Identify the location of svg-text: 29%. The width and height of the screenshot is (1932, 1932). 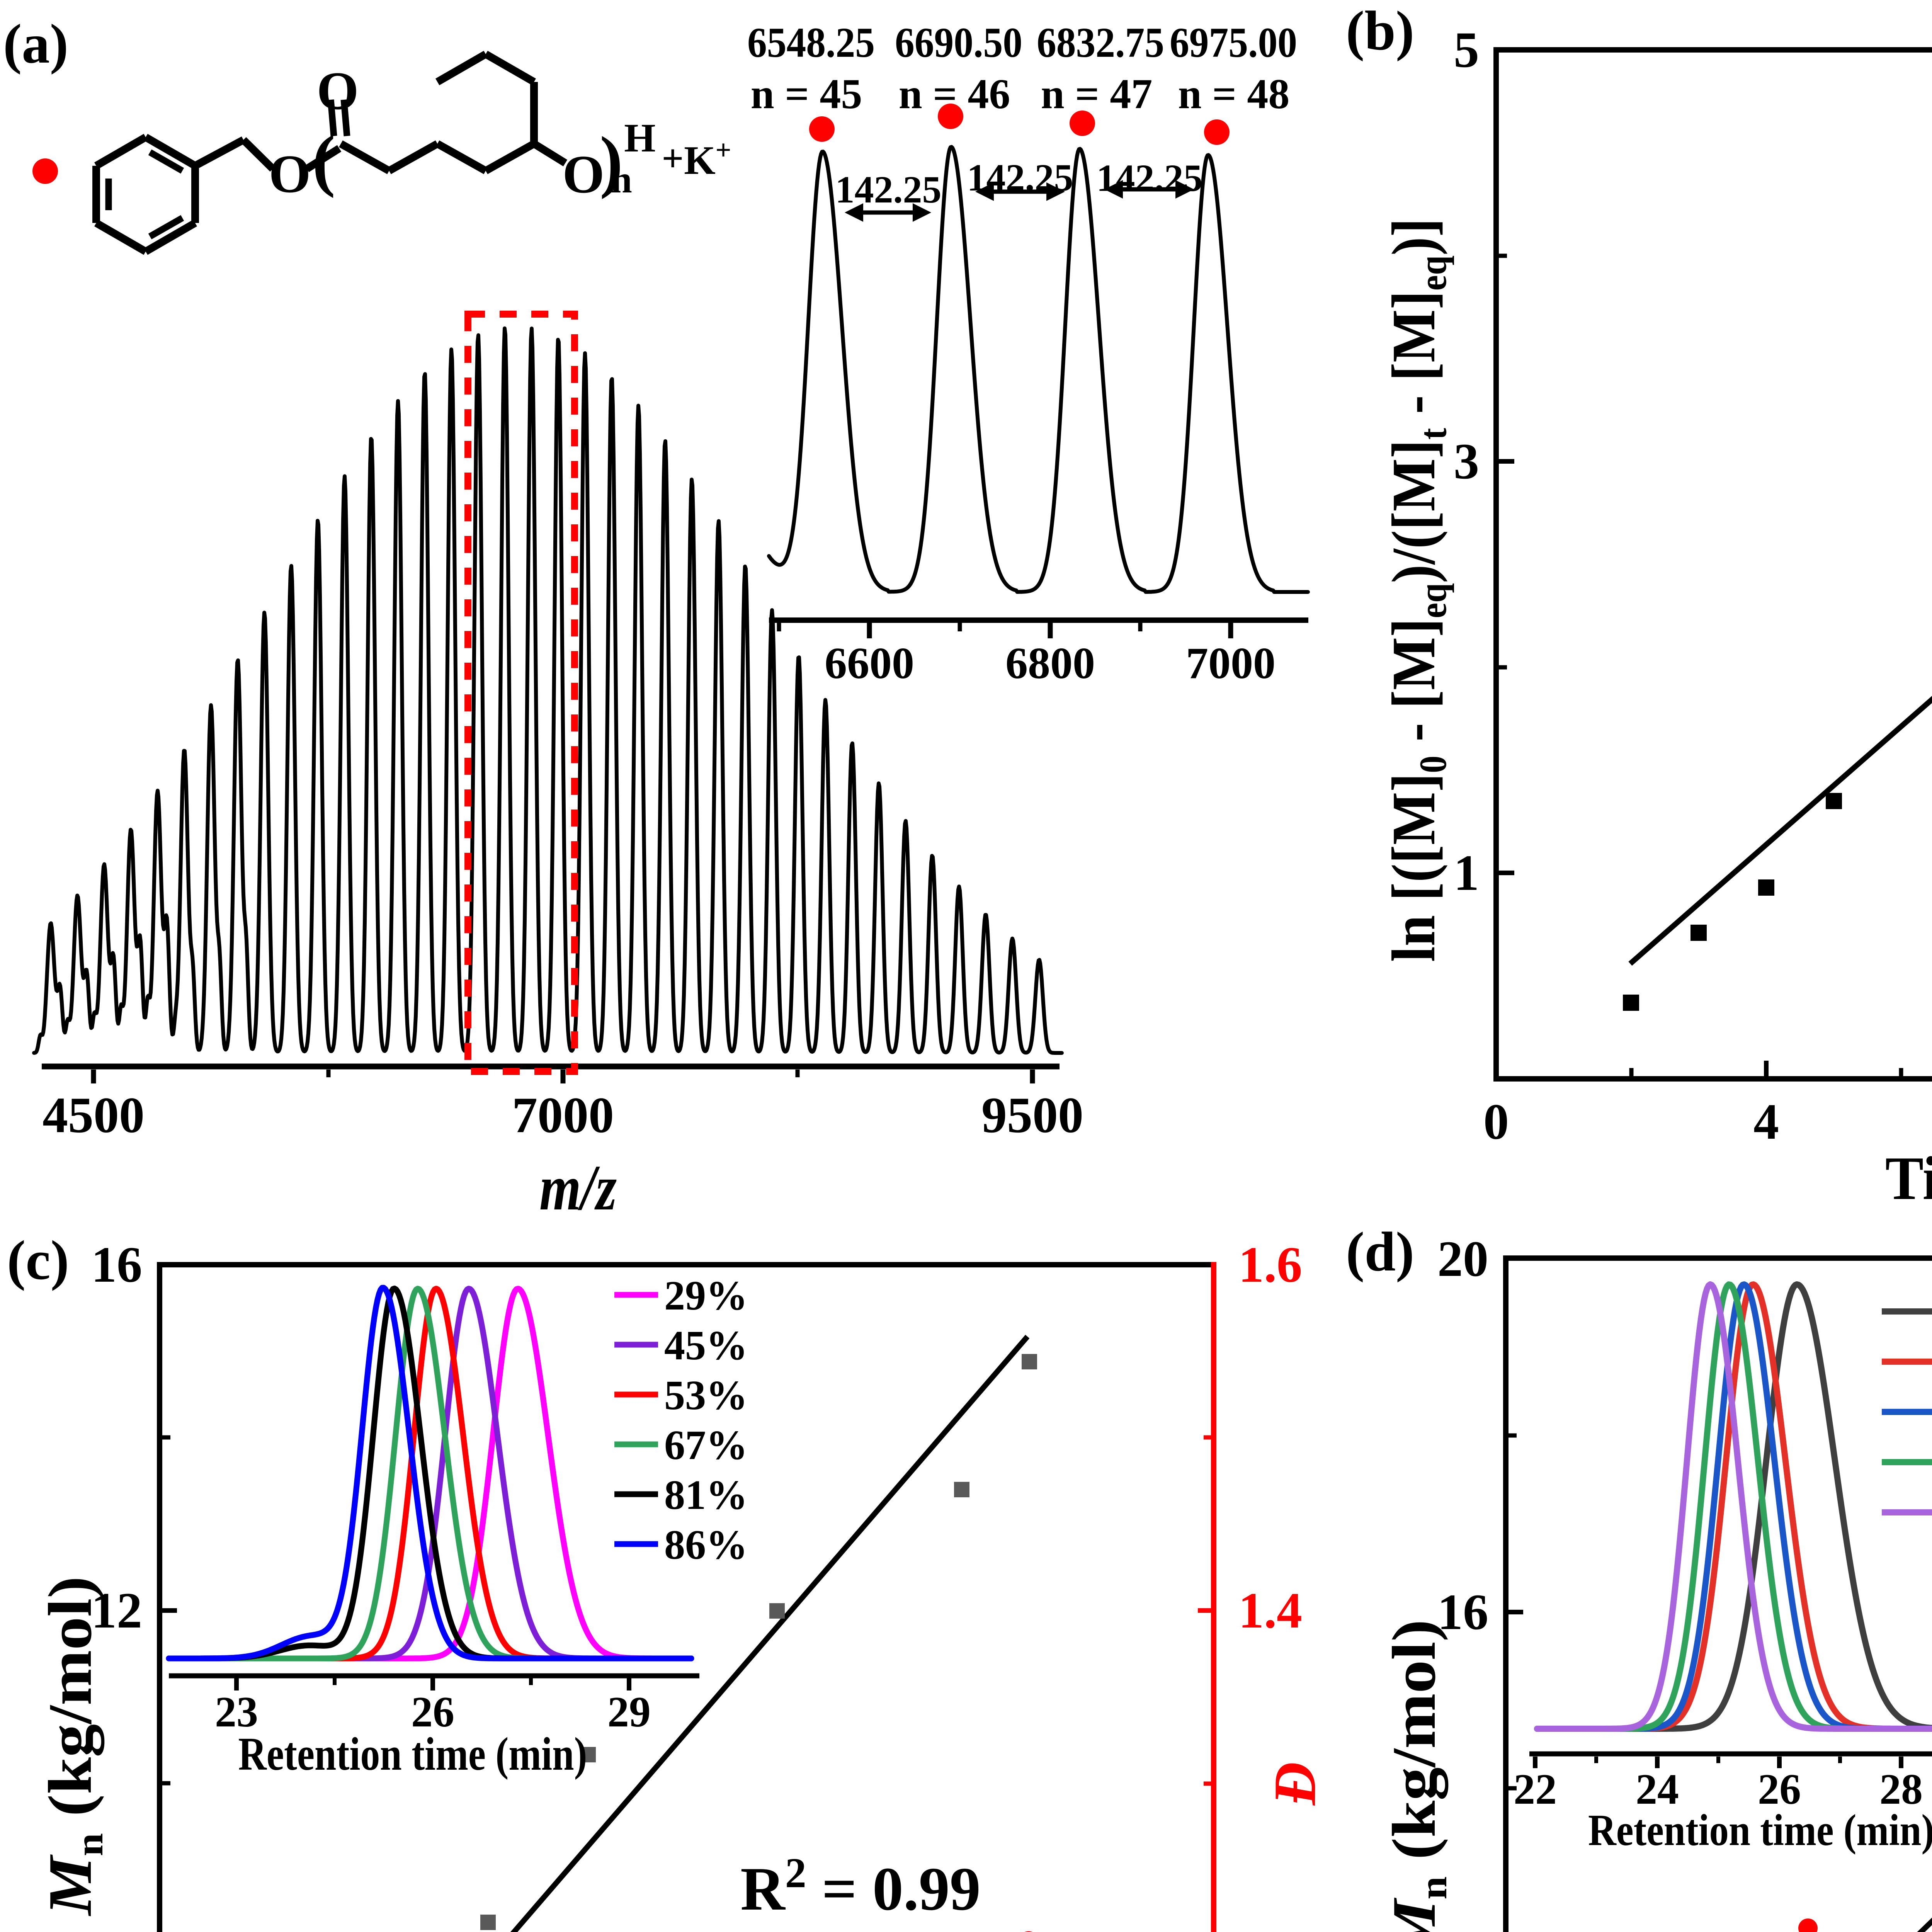
(706, 1296).